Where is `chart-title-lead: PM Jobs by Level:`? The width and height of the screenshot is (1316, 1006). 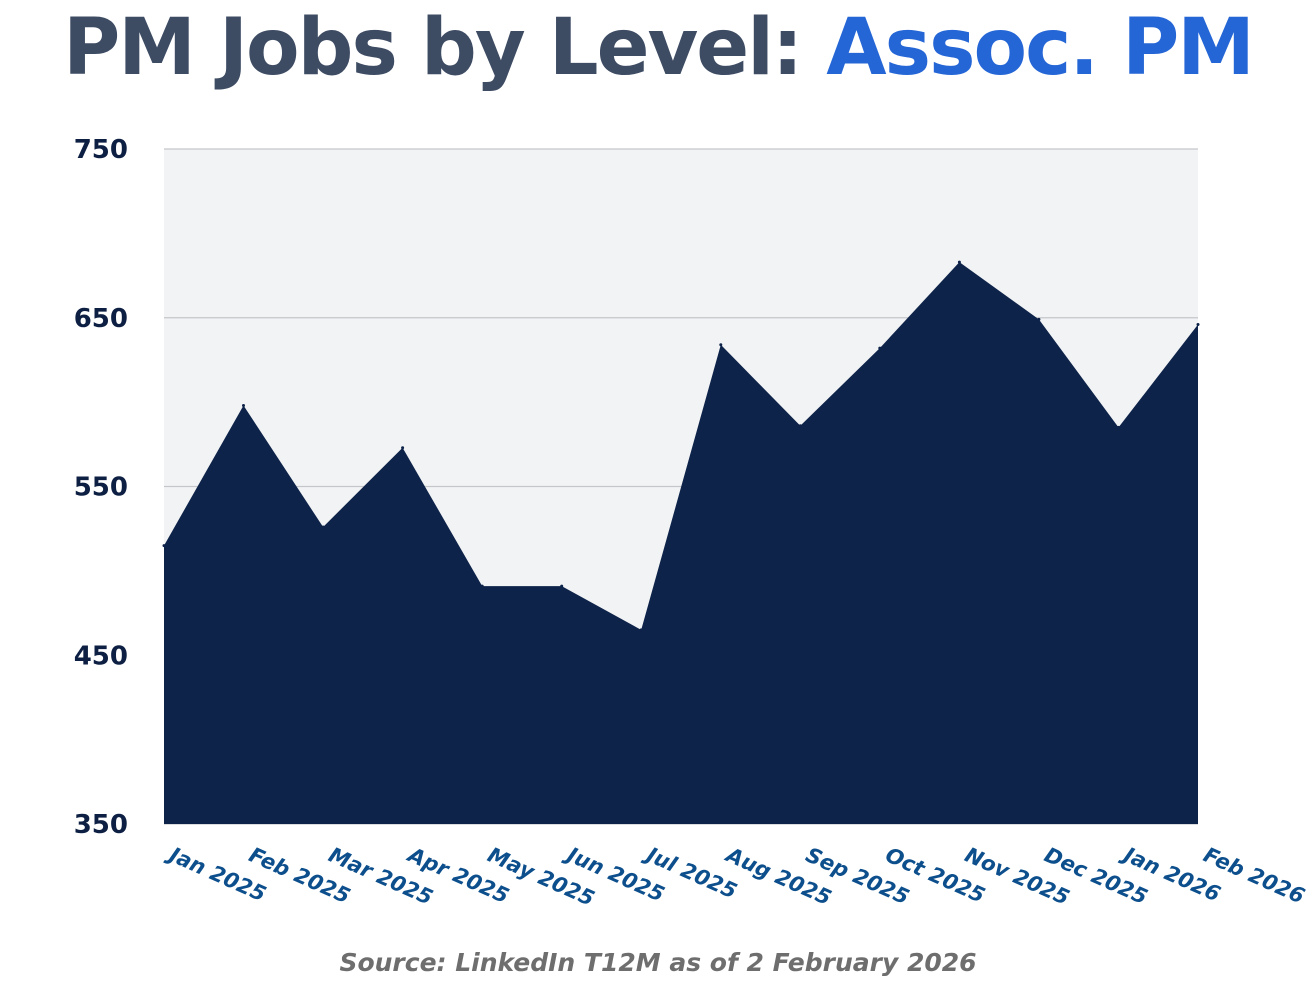 chart-title-lead: PM Jobs by Level: is located at coordinates (433, 48).